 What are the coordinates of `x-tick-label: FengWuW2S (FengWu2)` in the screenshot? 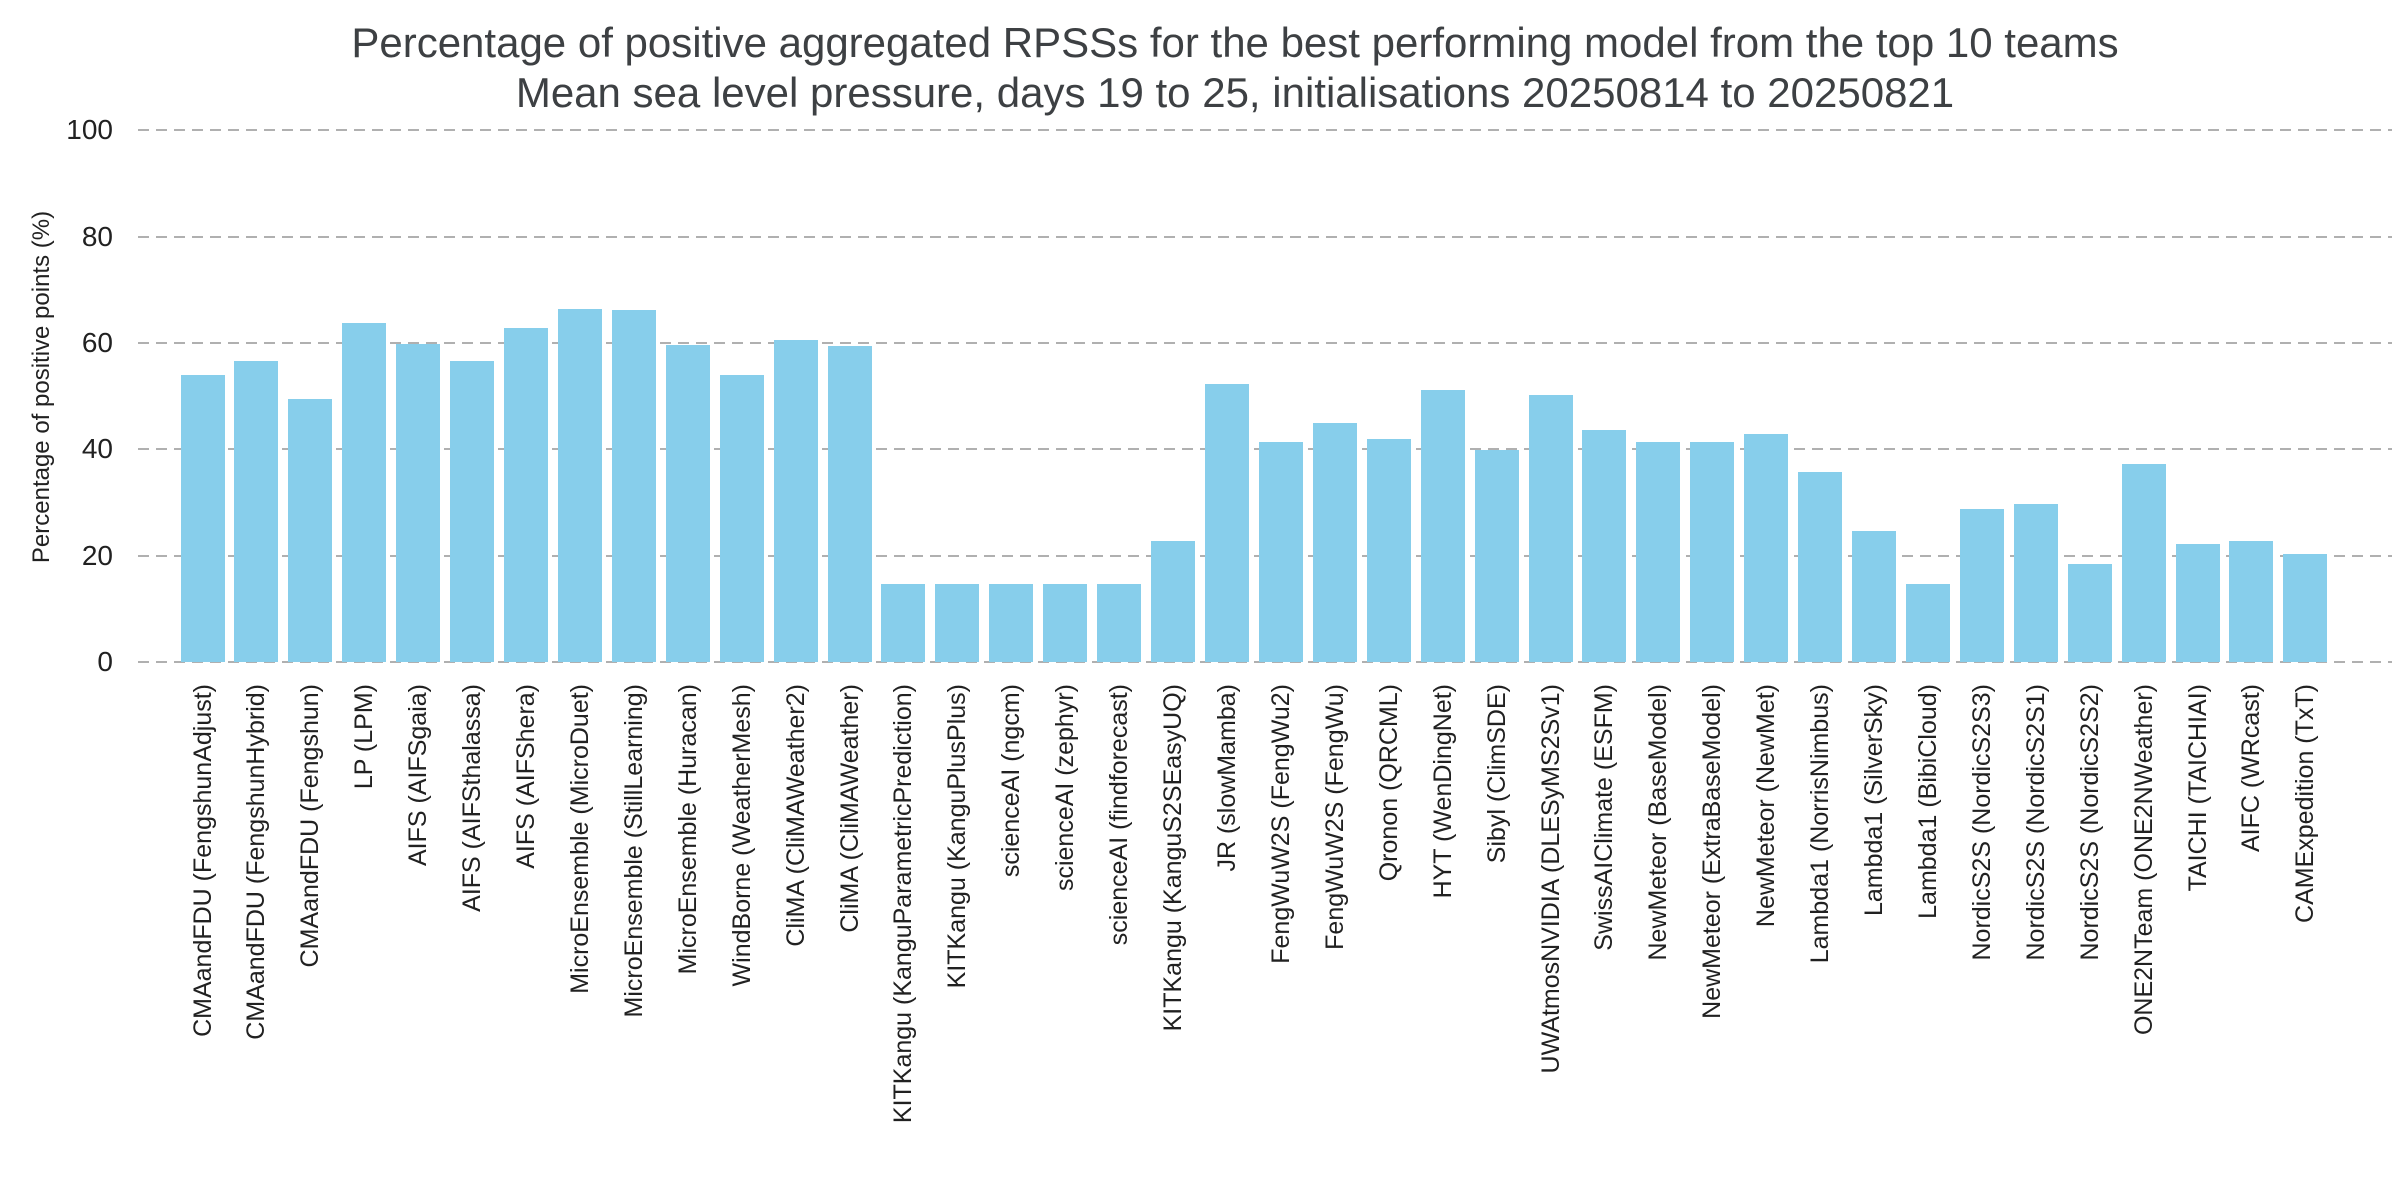 It's located at (1280, 824).